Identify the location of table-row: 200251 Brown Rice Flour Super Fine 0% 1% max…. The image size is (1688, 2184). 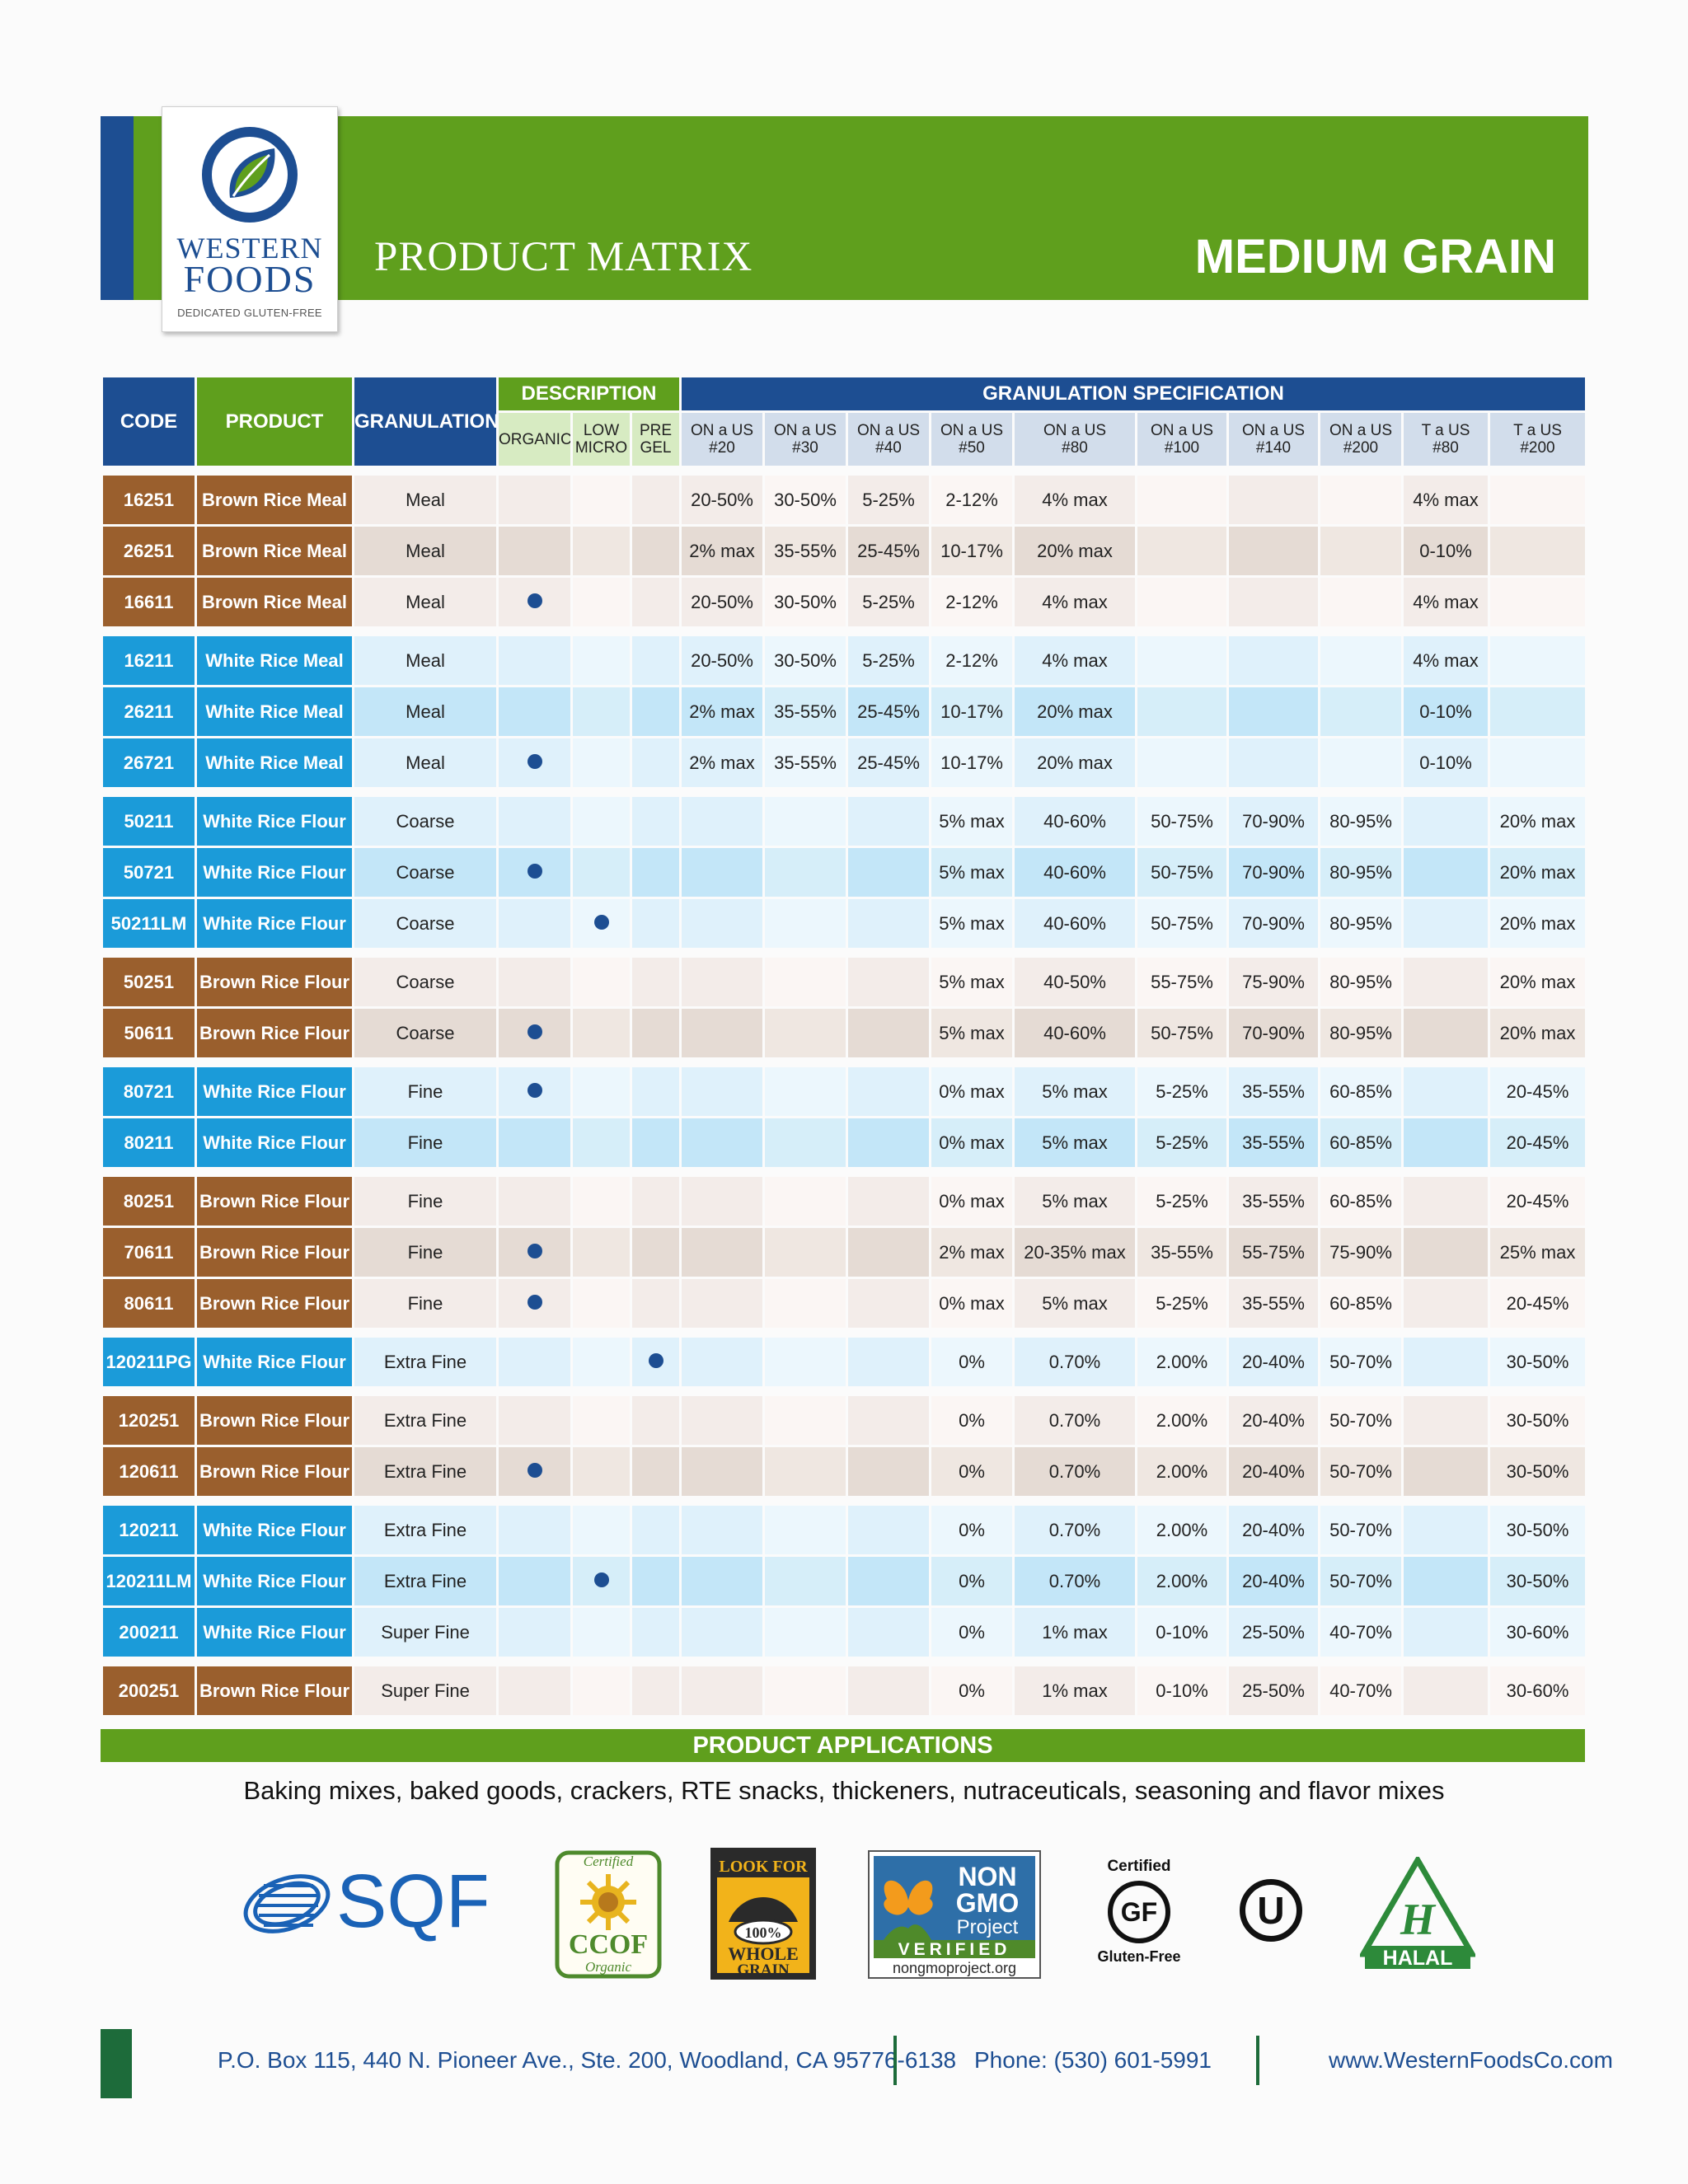
(844, 1690).